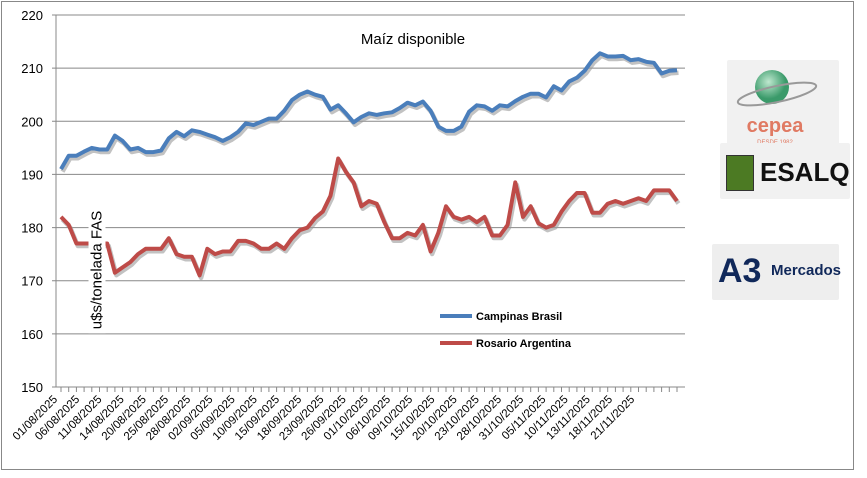 The image size is (867, 478). I want to click on y-tick-label: 190, so click(32, 174).